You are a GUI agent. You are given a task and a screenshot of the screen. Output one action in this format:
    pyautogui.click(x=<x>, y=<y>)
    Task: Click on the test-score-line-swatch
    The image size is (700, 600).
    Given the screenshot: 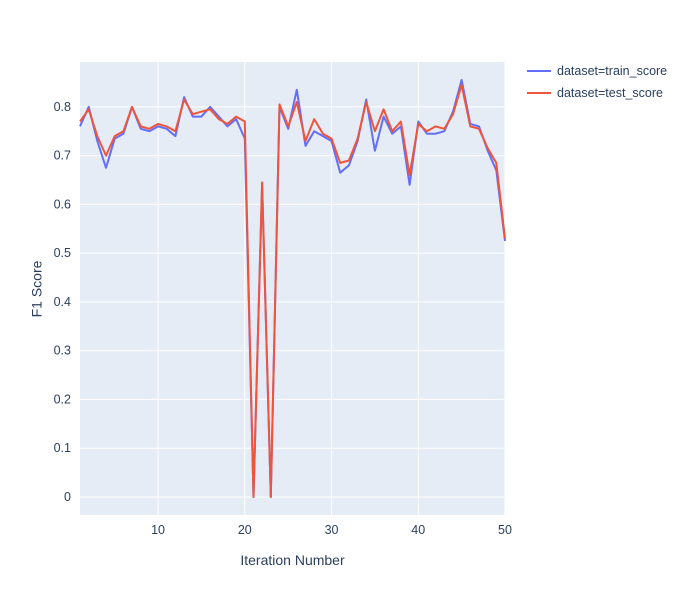 What is the action you would take?
    pyautogui.click(x=539, y=93)
    